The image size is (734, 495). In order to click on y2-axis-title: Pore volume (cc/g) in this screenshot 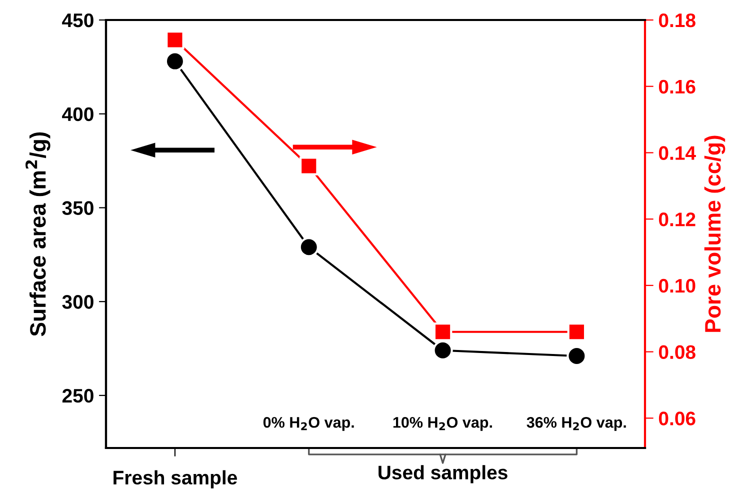, I will do `click(715, 234)`.